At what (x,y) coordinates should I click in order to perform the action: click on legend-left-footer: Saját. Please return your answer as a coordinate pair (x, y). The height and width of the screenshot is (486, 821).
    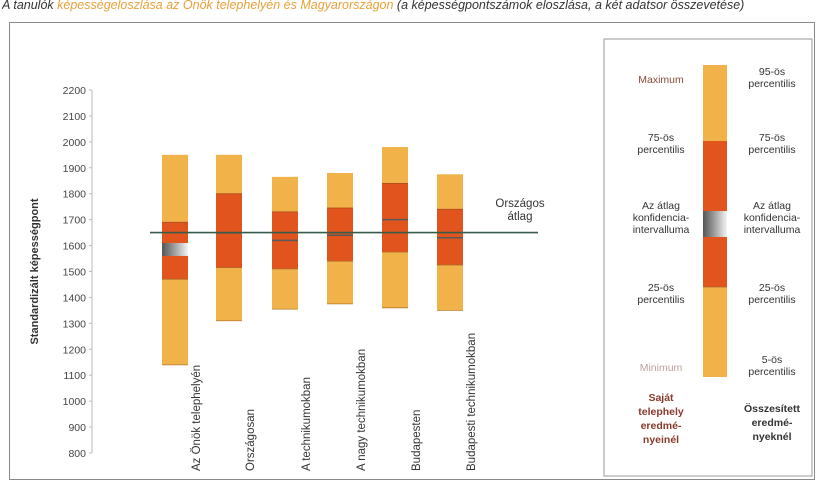
    Looking at the image, I should click on (661, 398).